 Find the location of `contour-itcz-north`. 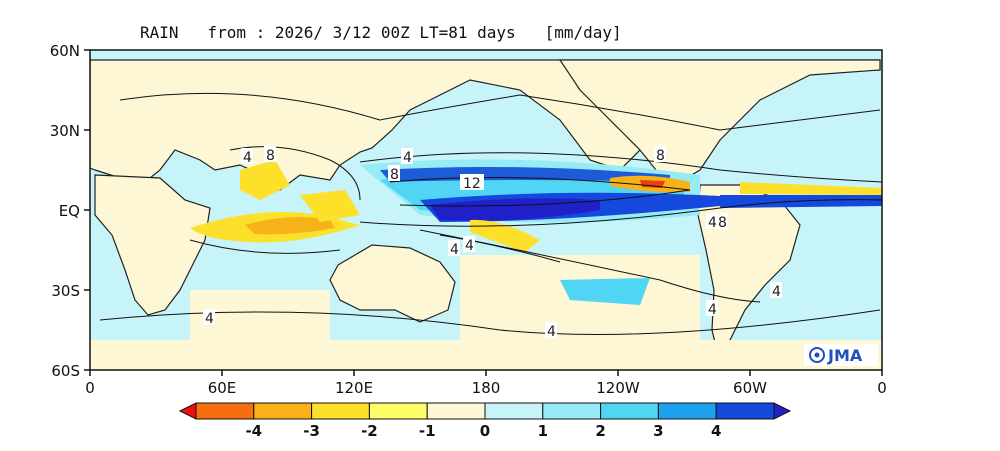

contour-itcz-north is located at coordinates (620, 167).